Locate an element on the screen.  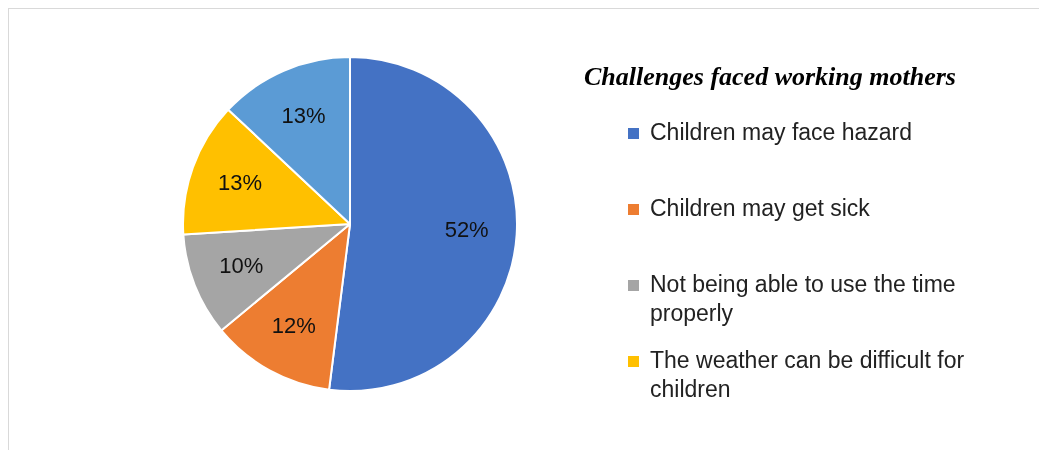
data-label: 10% is located at coordinates (241, 266).